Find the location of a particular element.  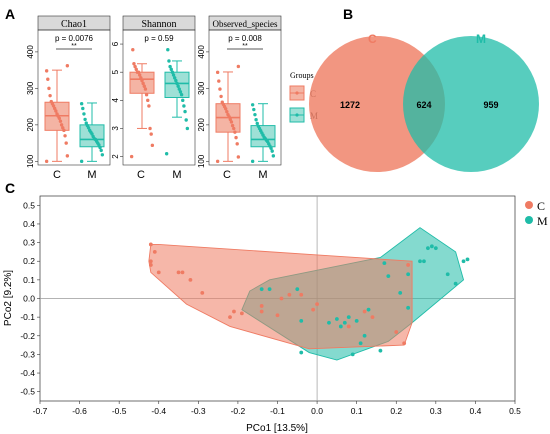

pcoa-legend: C M is located at coordinates (536, 213).